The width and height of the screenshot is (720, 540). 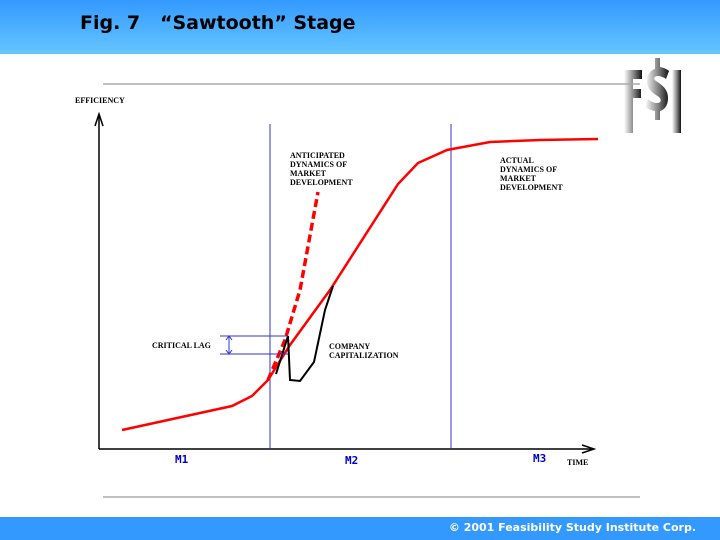 What do you see at coordinates (360, 528) in the screenshot?
I see `footer-bar: © 2001 Feasibility Study Institute Corp.` at bounding box center [360, 528].